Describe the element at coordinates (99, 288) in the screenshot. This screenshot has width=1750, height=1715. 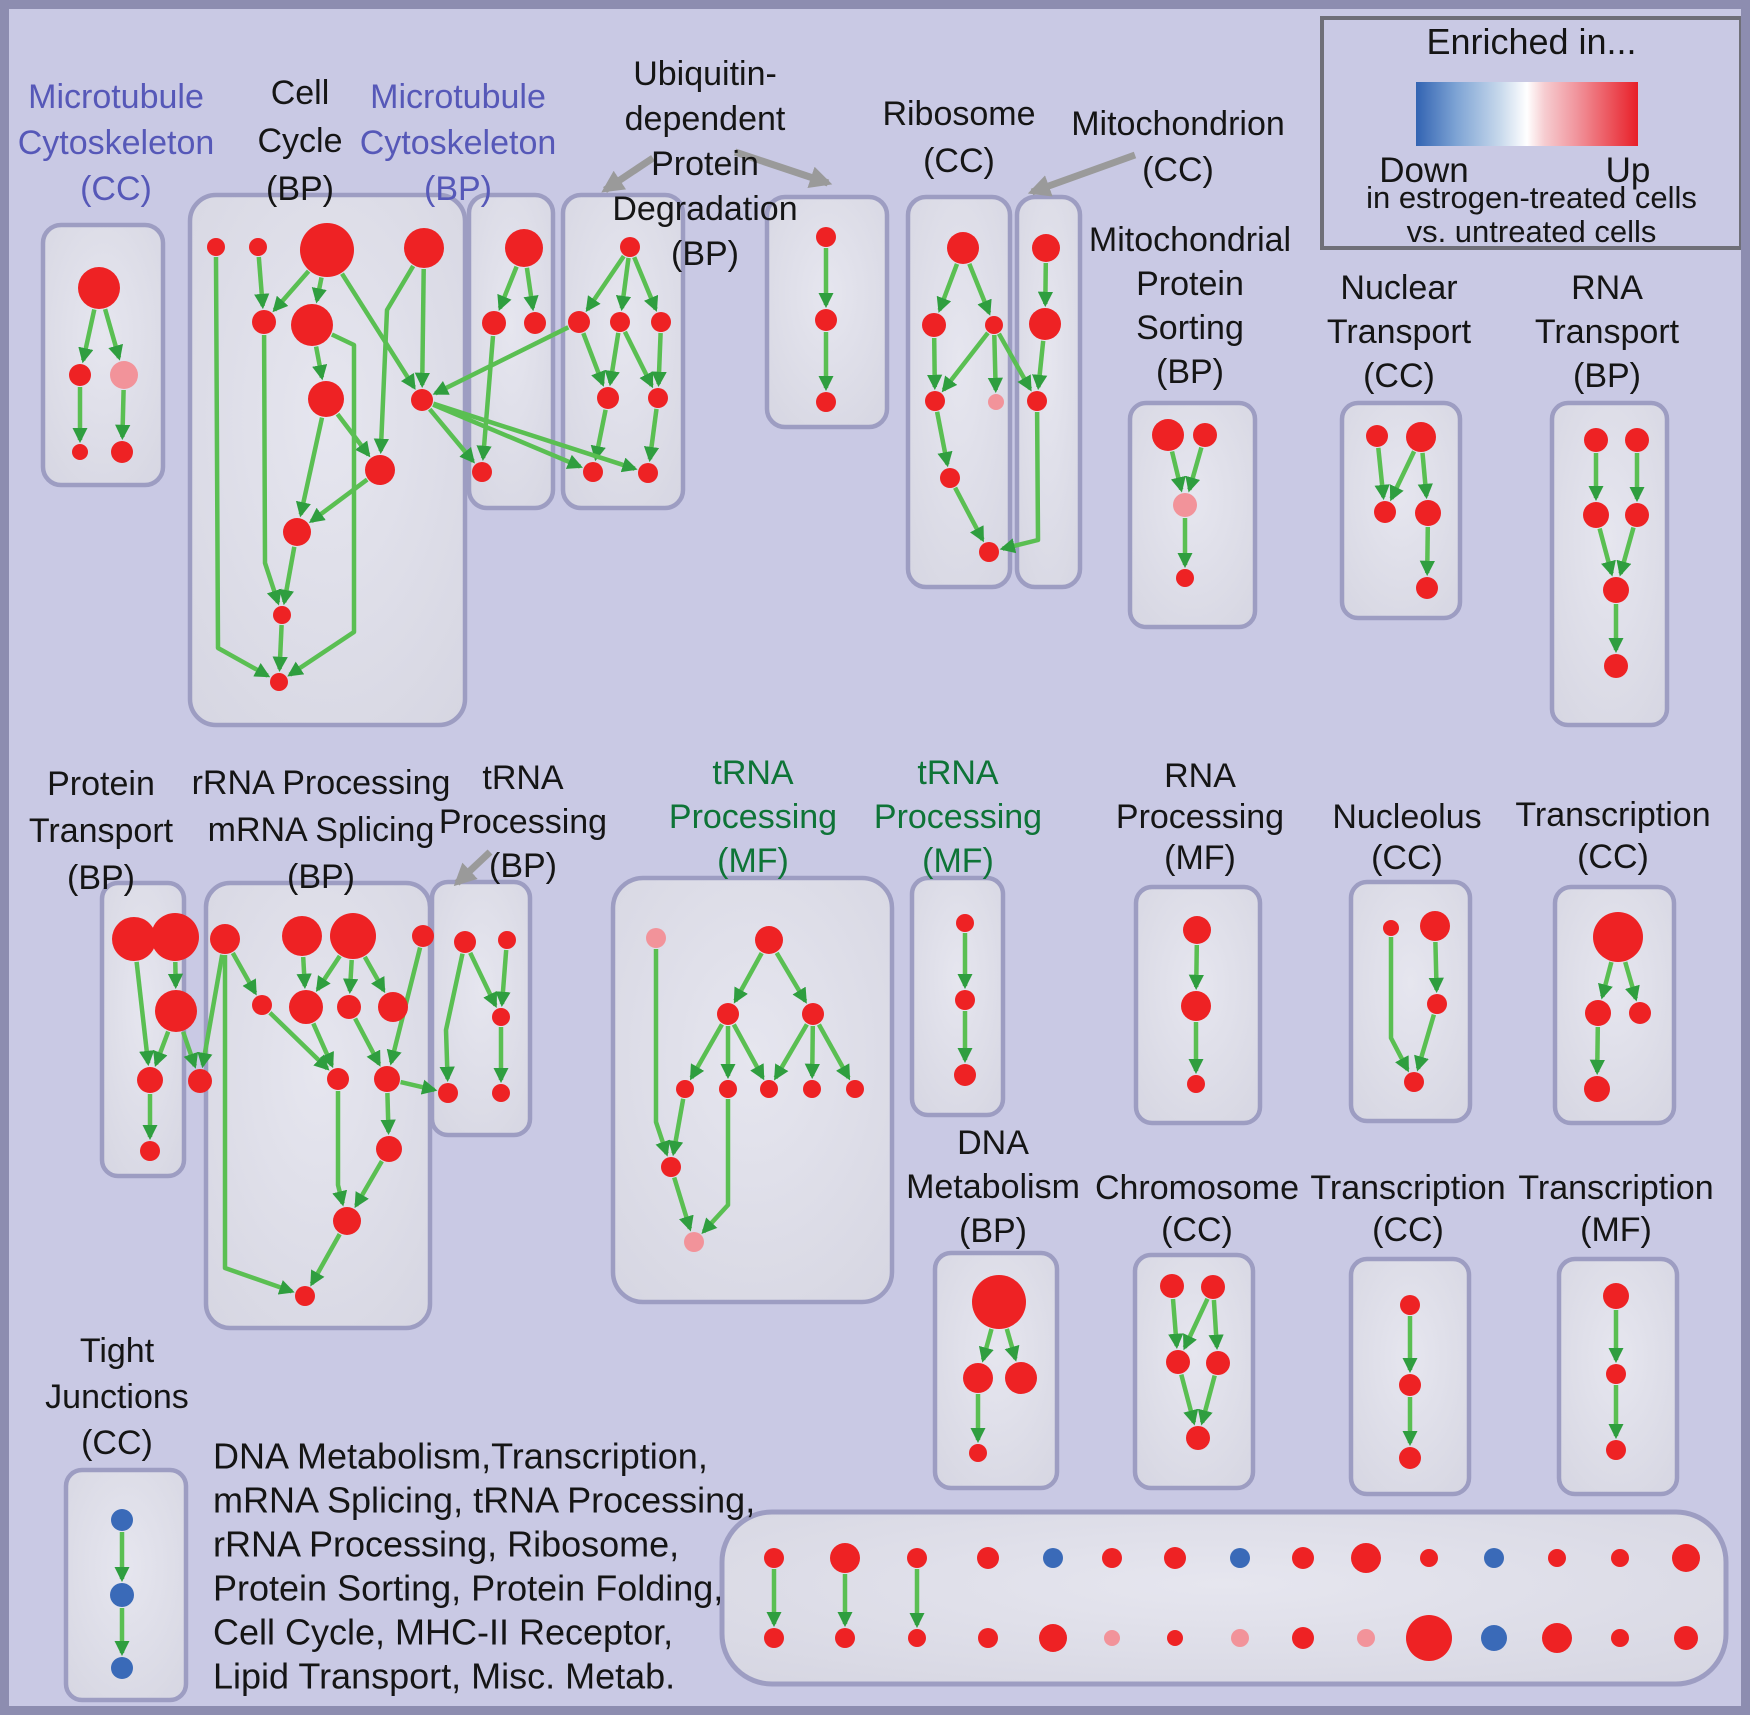
I see `node-a1` at that location.